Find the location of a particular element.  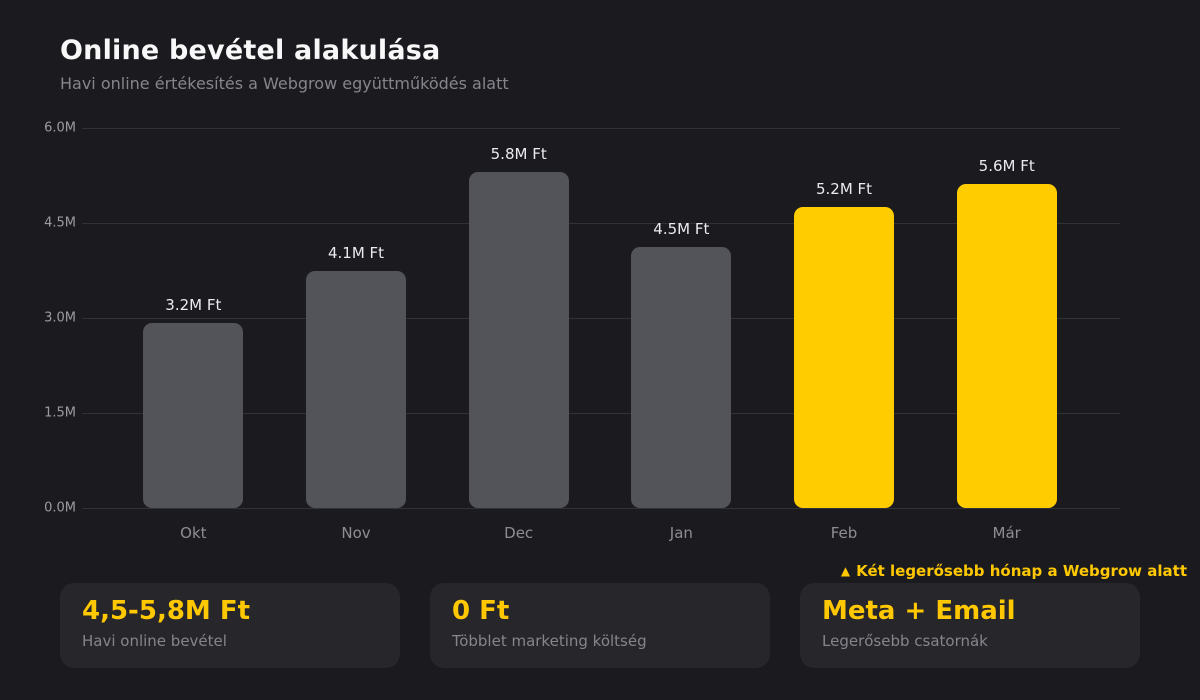

y-axis-tick-label: 1.5M is located at coordinates (60, 413).